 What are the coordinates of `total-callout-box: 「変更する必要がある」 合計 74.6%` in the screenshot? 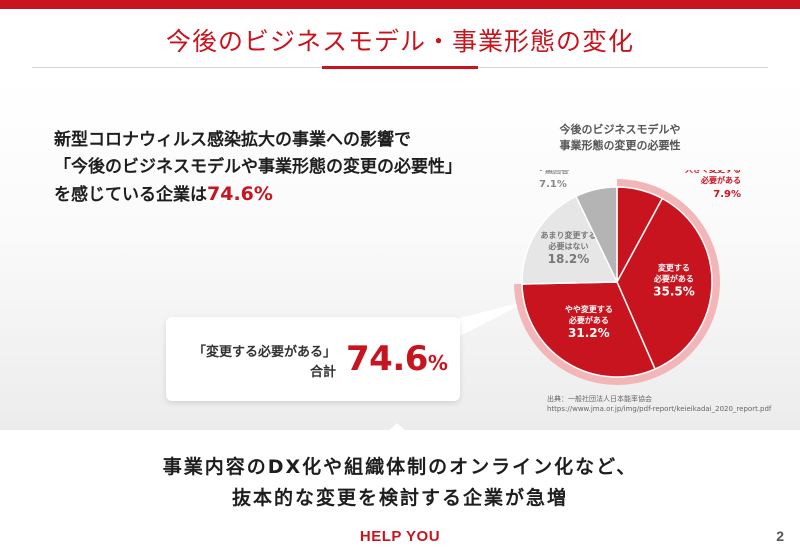 It's located at (313, 359).